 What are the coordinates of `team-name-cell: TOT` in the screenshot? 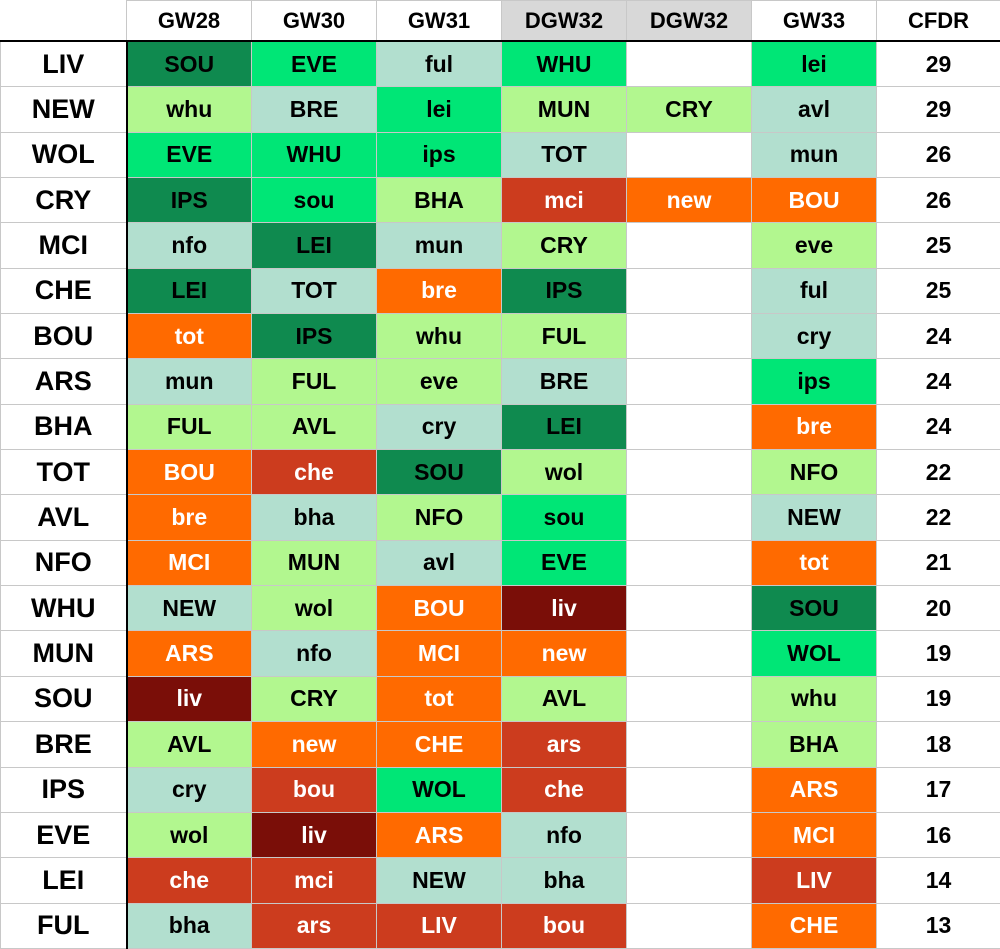 It's located at (64, 472).